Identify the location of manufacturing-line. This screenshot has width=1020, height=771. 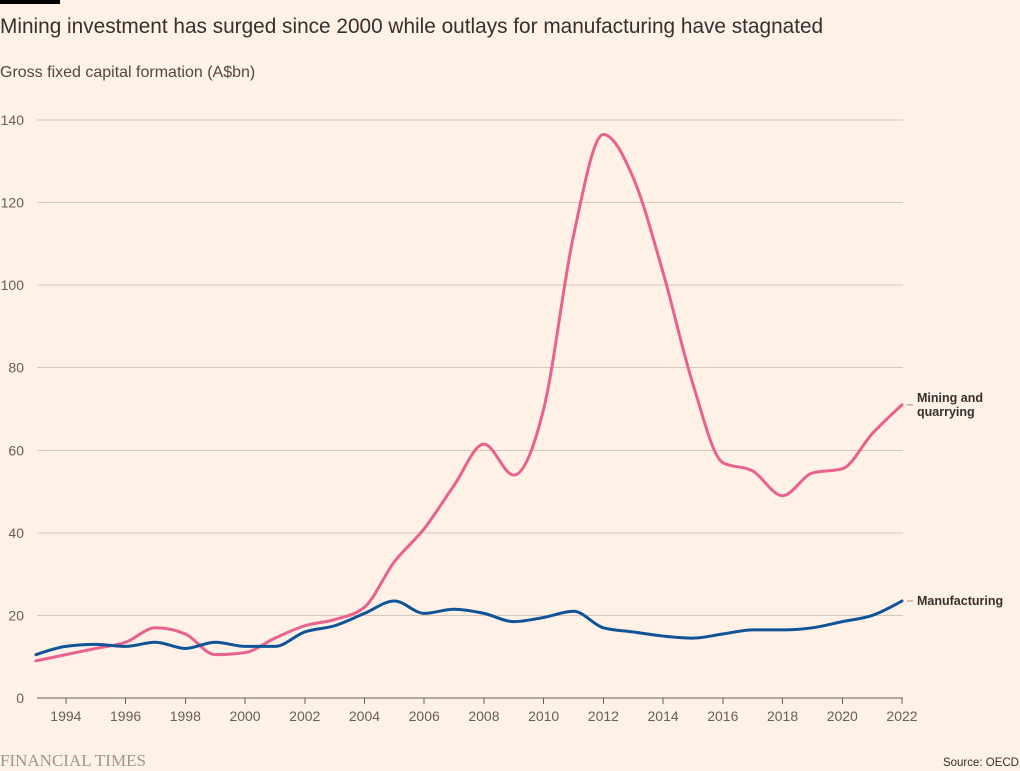
(469, 628).